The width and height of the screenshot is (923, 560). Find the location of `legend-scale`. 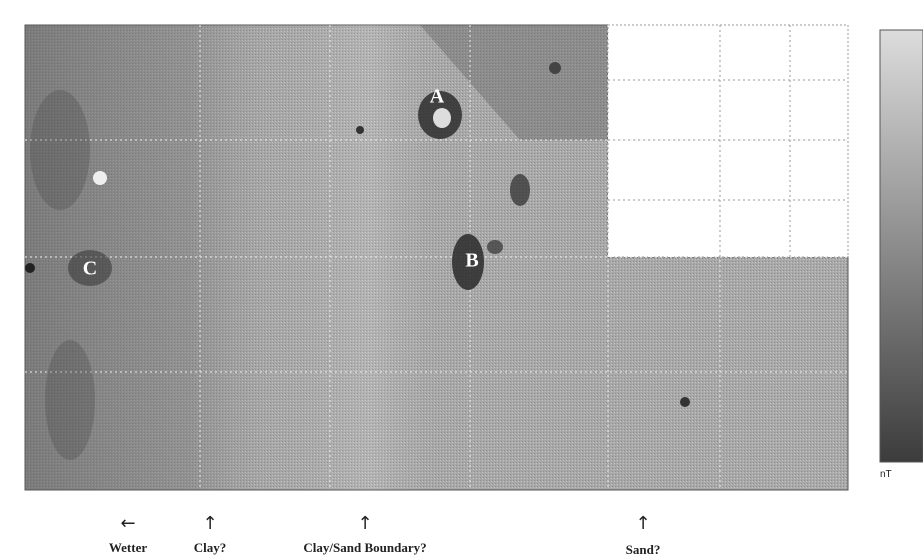

legend-scale is located at coordinates (901, 246).